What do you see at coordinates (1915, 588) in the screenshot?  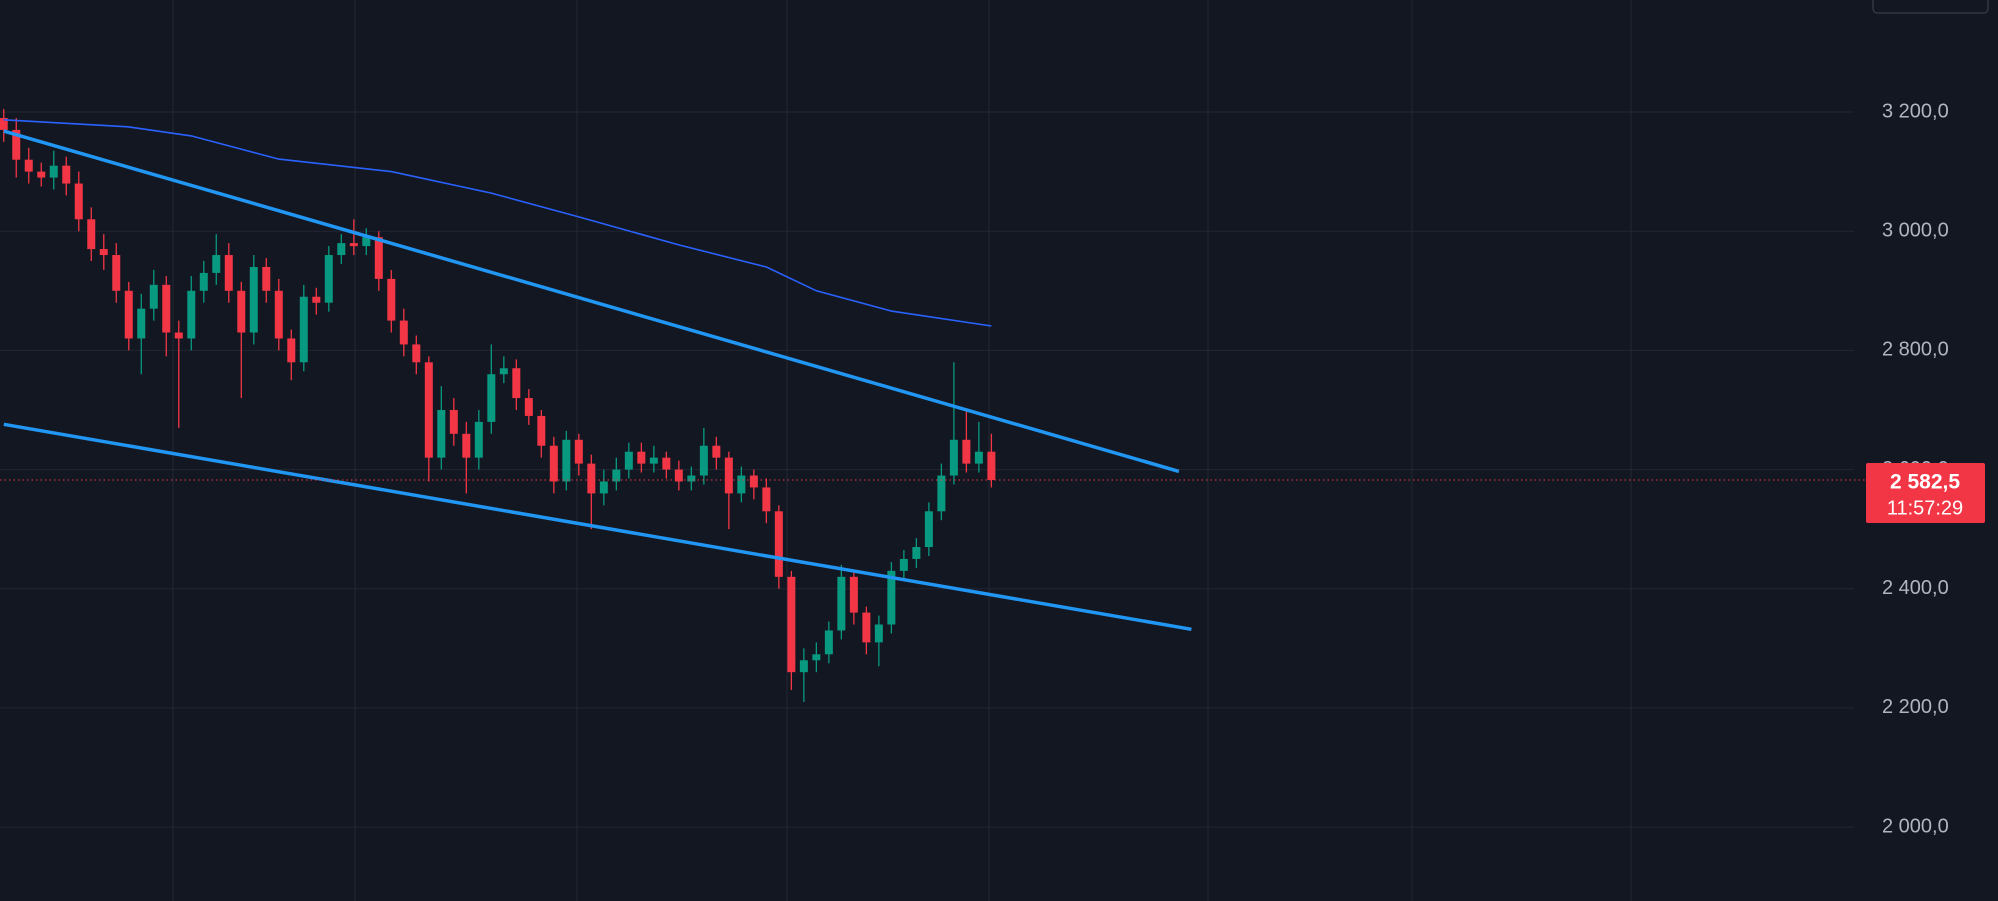 I see `y-tick-label: 2 400,0` at bounding box center [1915, 588].